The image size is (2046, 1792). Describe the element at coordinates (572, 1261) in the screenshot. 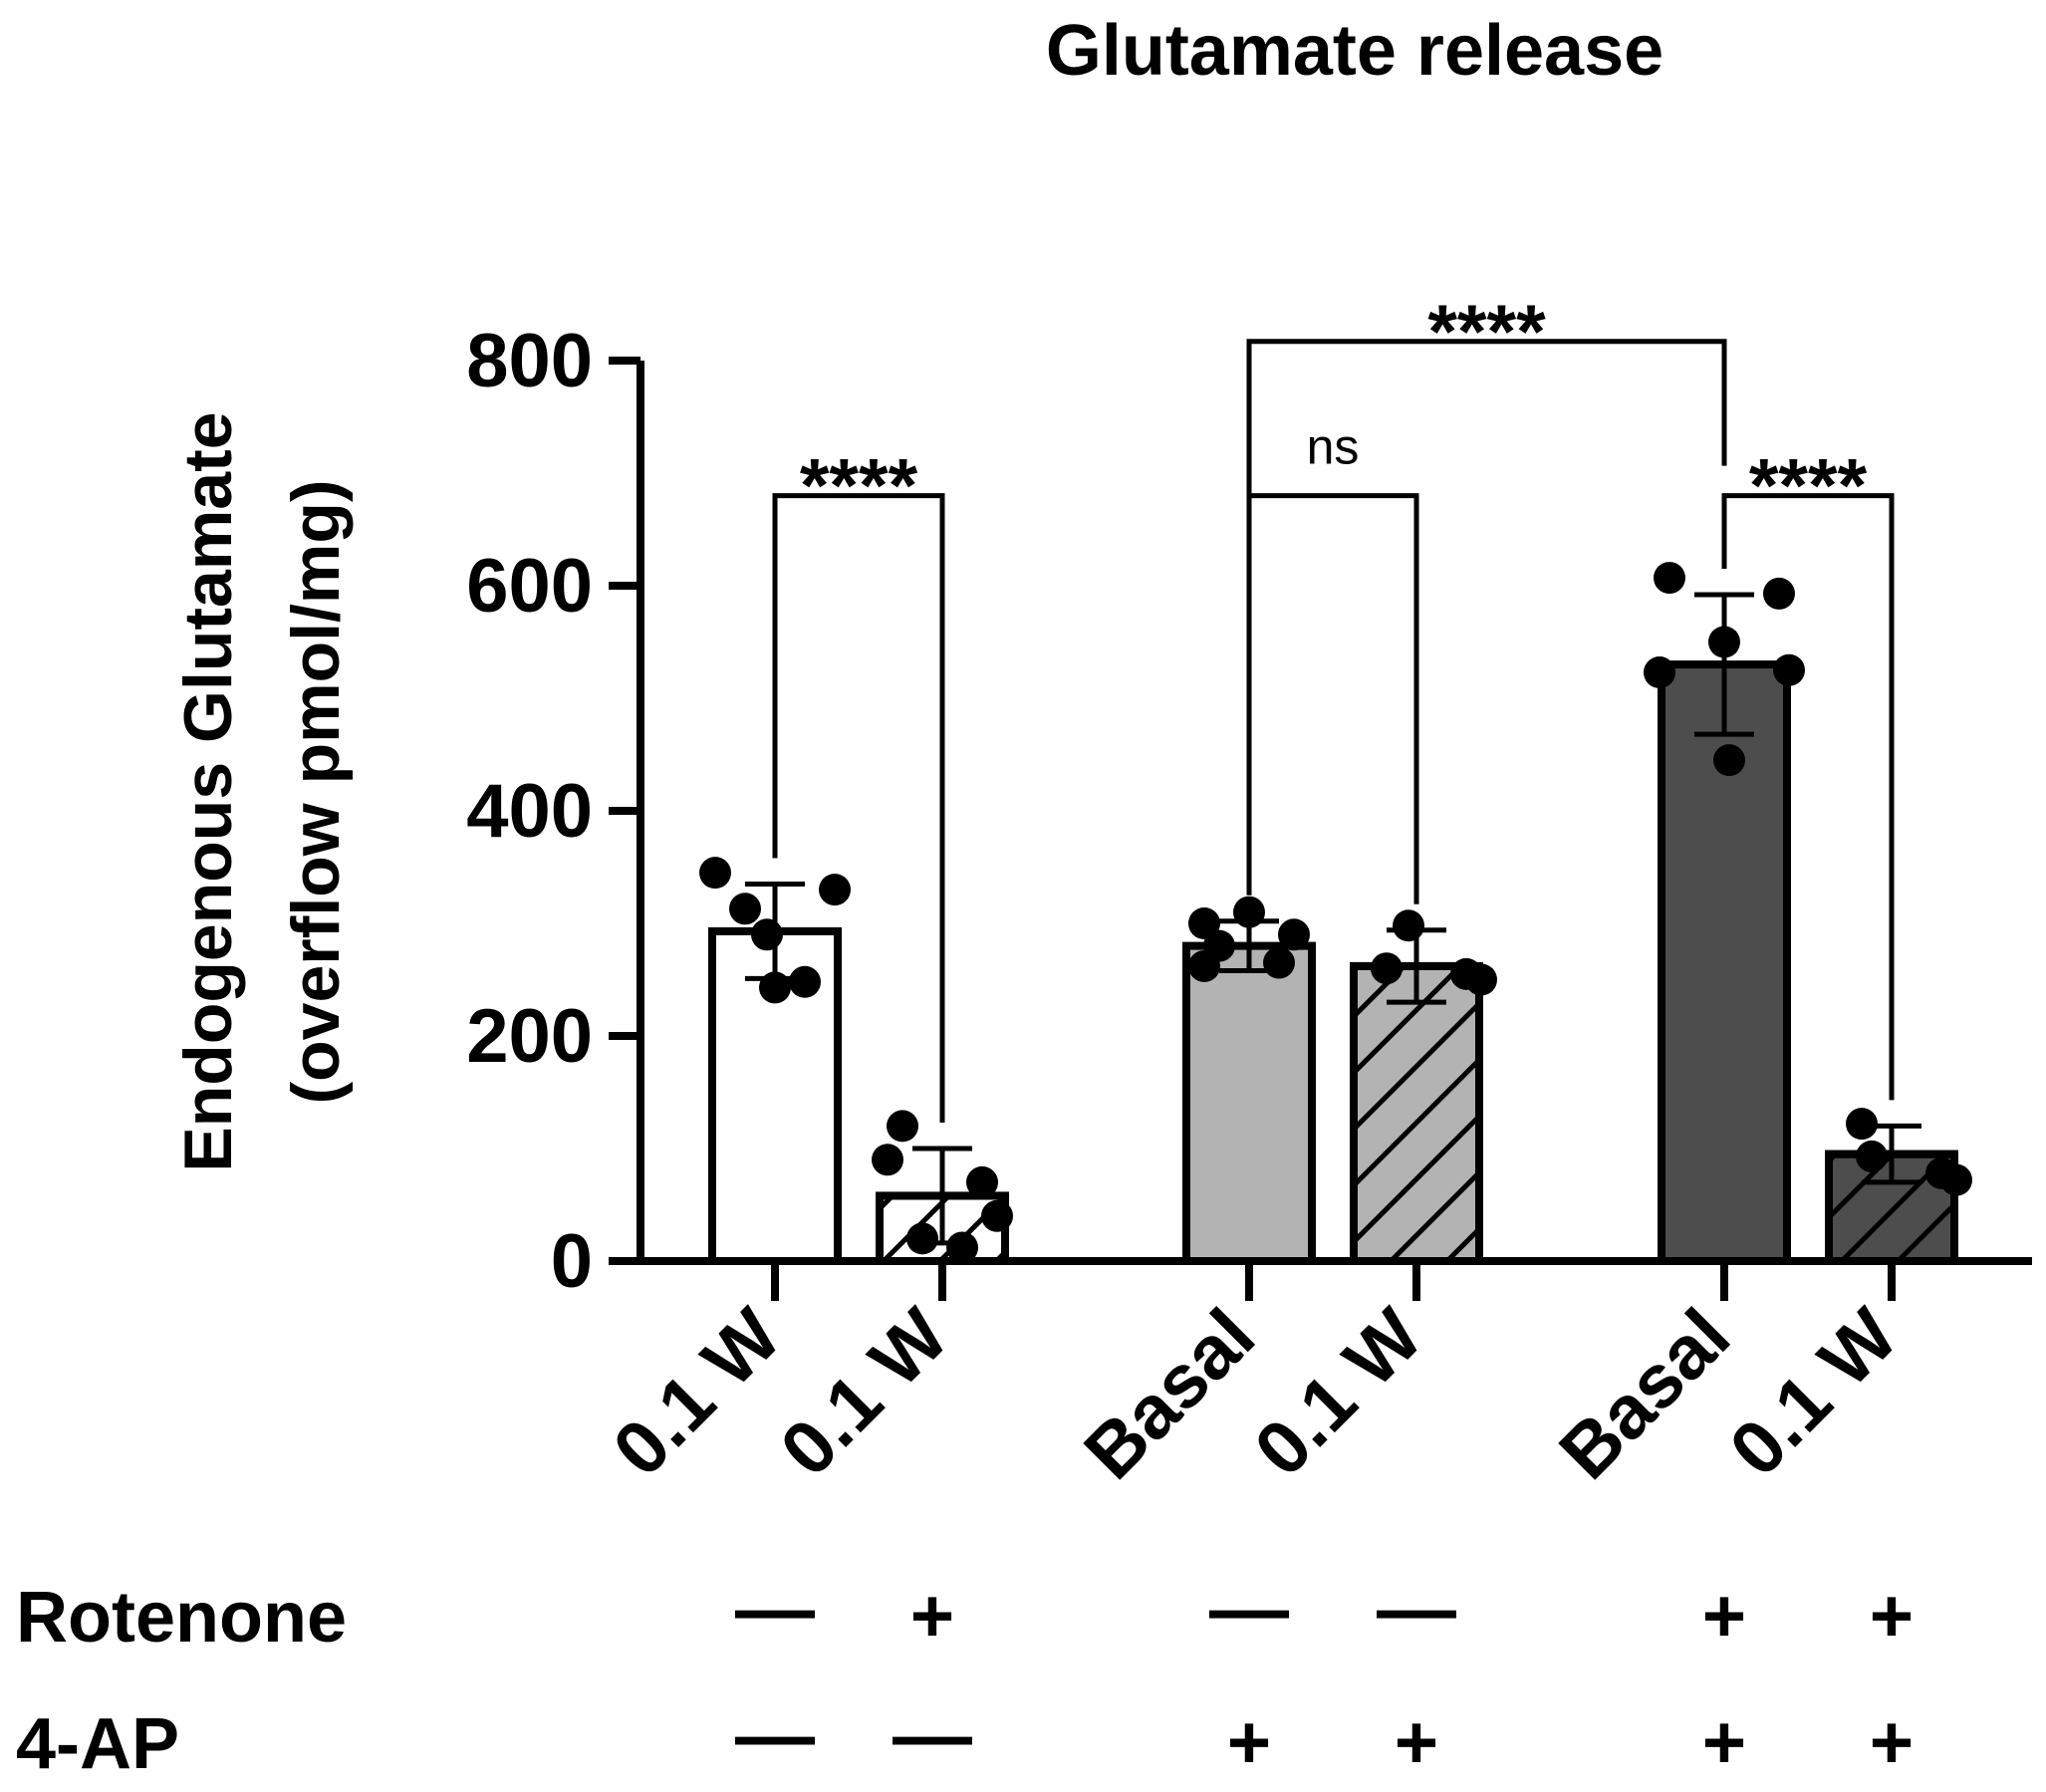

I see `y-tick-label: 0` at that location.